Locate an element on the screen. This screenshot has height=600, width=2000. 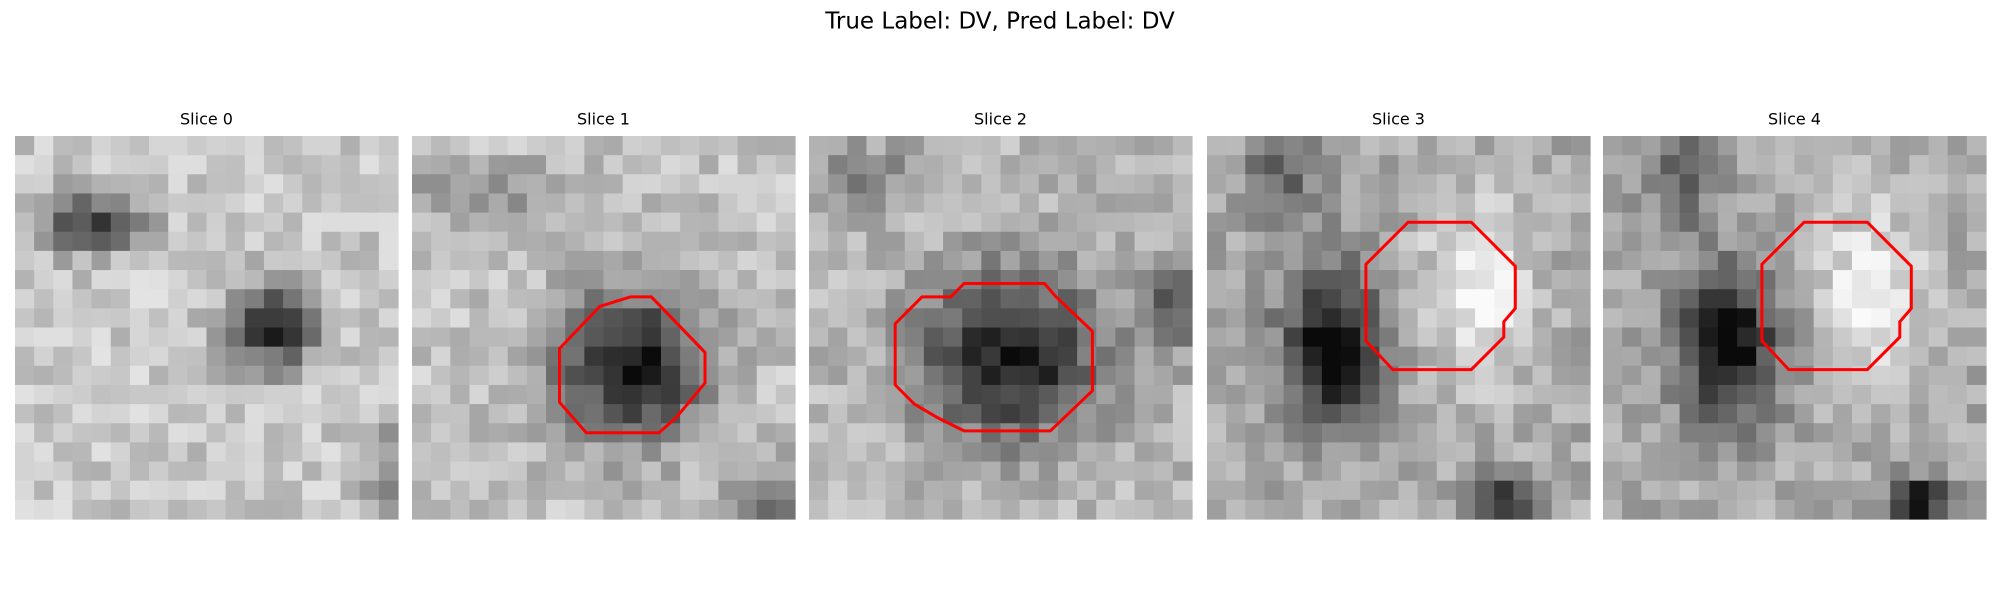
slice-title: Slice 4 is located at coordinates (1794, 119).